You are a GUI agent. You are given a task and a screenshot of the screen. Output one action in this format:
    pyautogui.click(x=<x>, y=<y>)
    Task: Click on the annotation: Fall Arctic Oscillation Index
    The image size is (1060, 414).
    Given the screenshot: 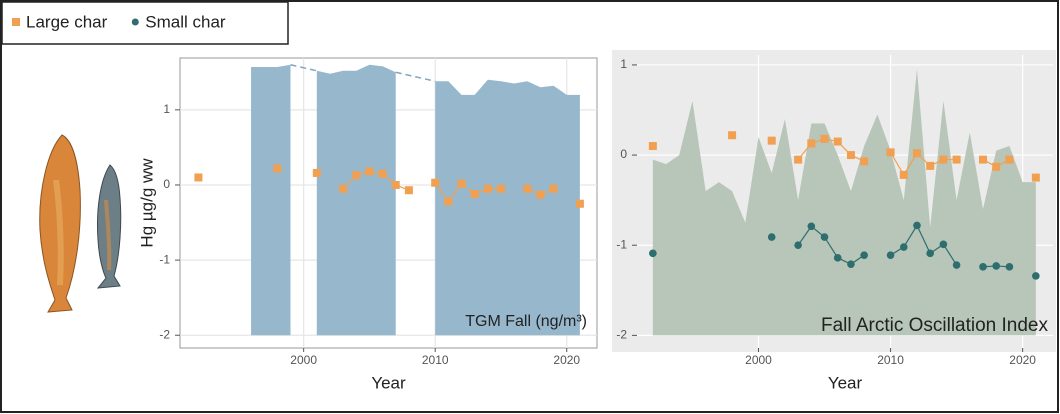 What is the action you would take?
    pyautogui.click(x=935, y=325)
    